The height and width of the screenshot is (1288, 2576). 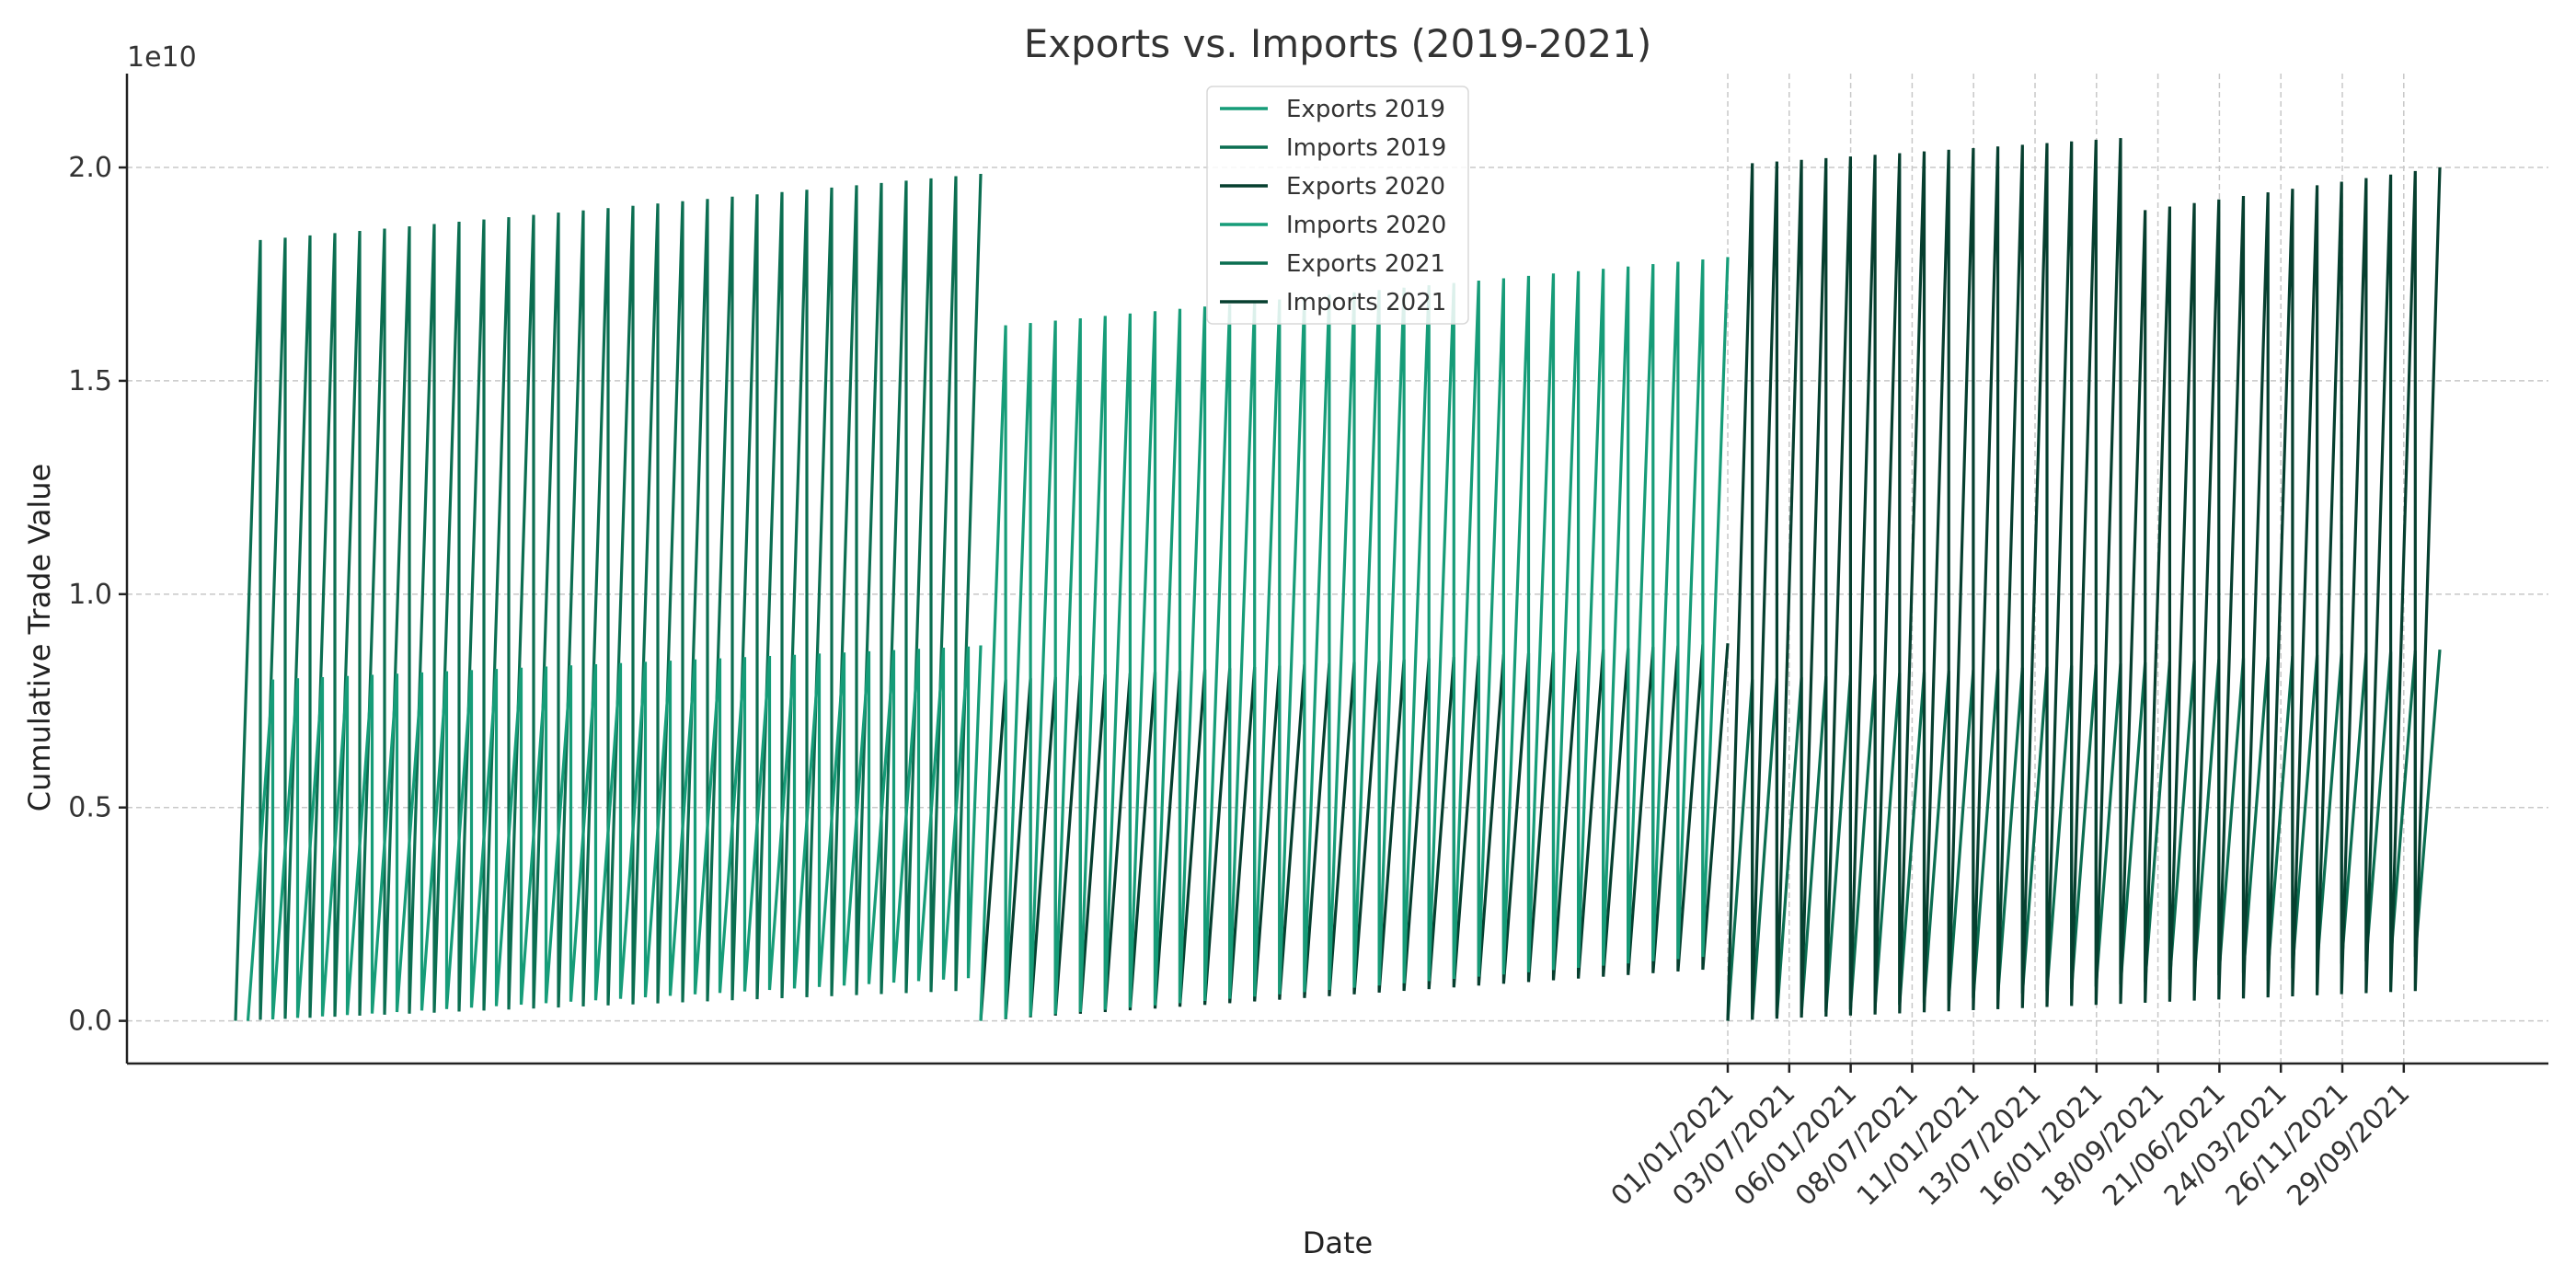 What do you see at coordinates (90, 595) in the screenshot?
I see `y-tick-label: 1.0` at bounding box center [90, 595].